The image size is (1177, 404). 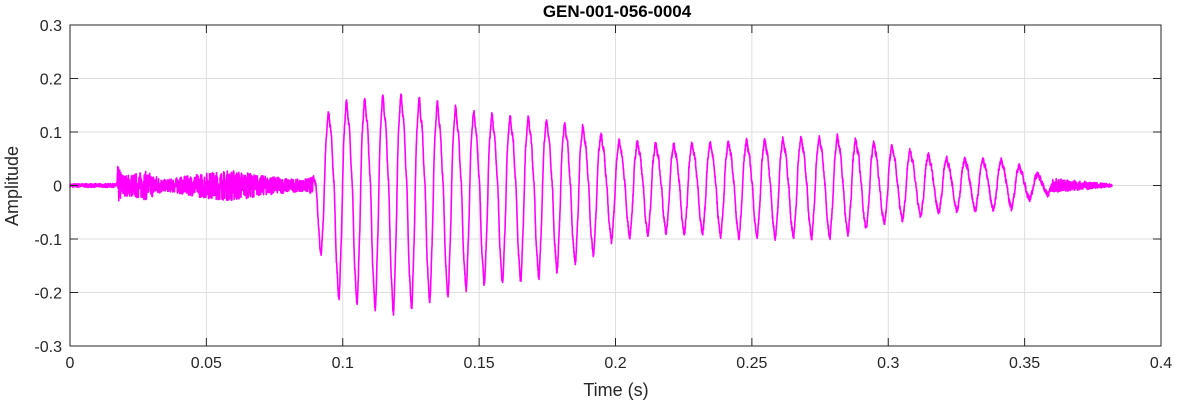 I want to click on y-tick-label: -0.3, so click(x=48, y=347).